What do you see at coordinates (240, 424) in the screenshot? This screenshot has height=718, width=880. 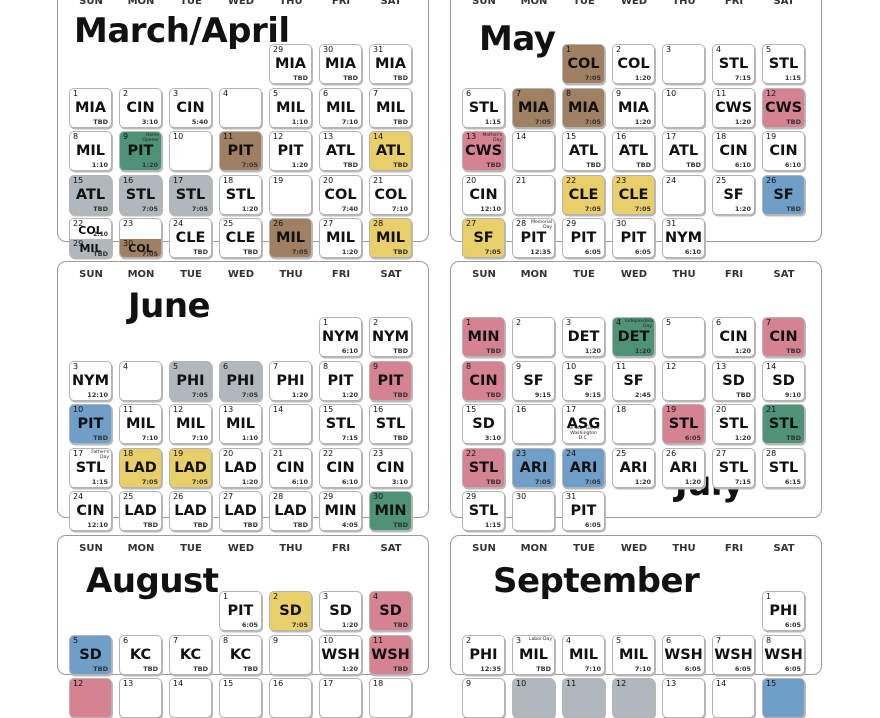 I see `day-cell: 13 MIL 1:10` at bounding box center [240, 424].